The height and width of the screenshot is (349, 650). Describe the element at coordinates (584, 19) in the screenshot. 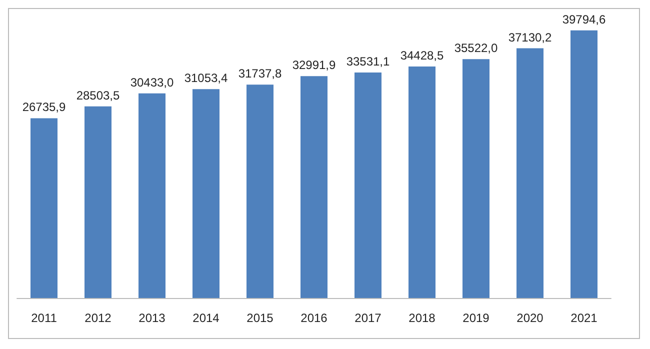

I see `data-label: 39794,6` at that location.